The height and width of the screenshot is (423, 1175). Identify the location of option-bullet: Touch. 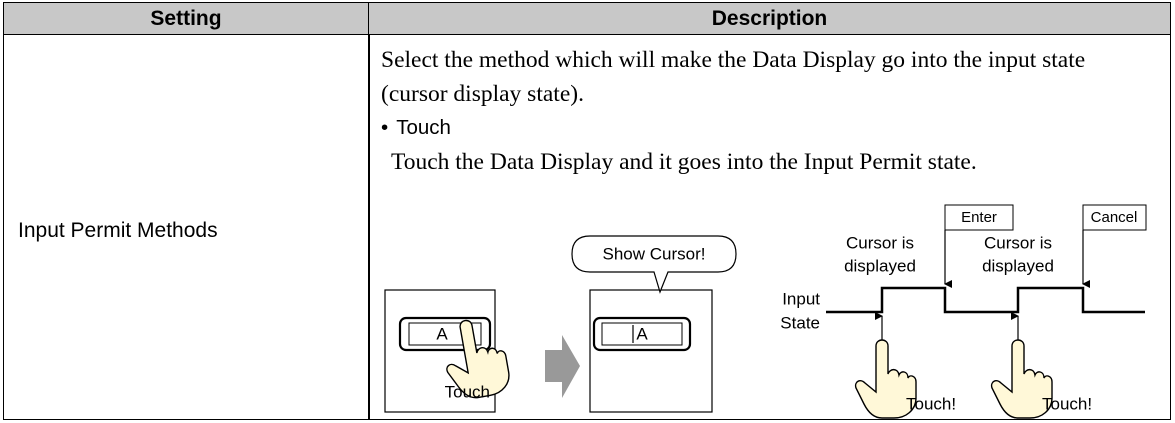
(766, 128).